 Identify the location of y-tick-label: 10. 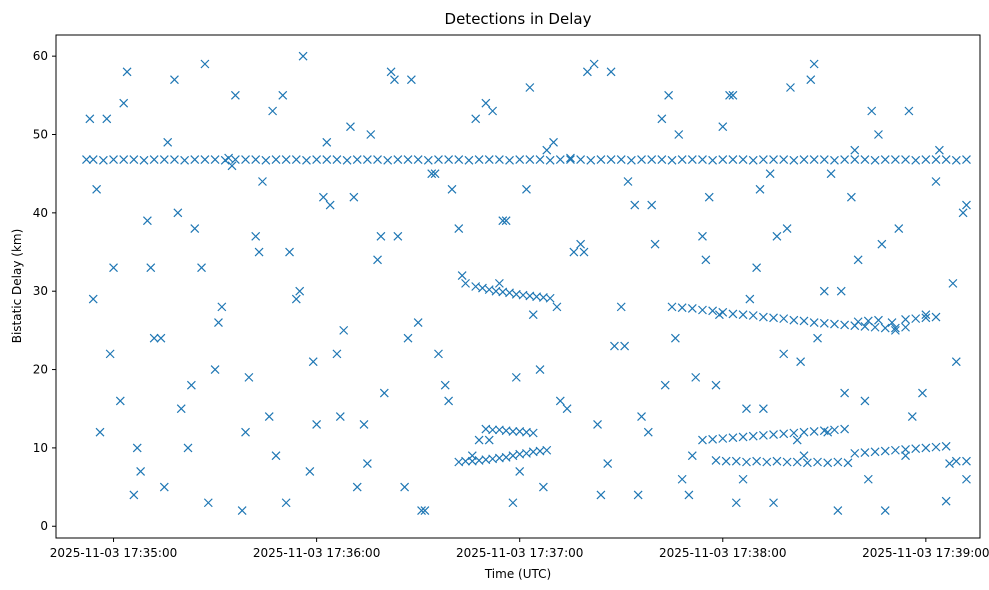
(40, 448).